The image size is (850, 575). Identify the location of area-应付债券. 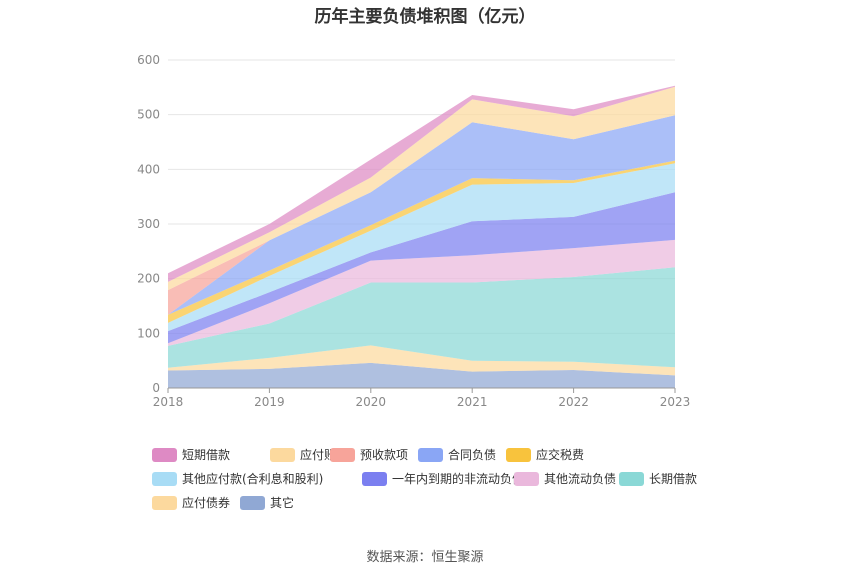
(421, 360).